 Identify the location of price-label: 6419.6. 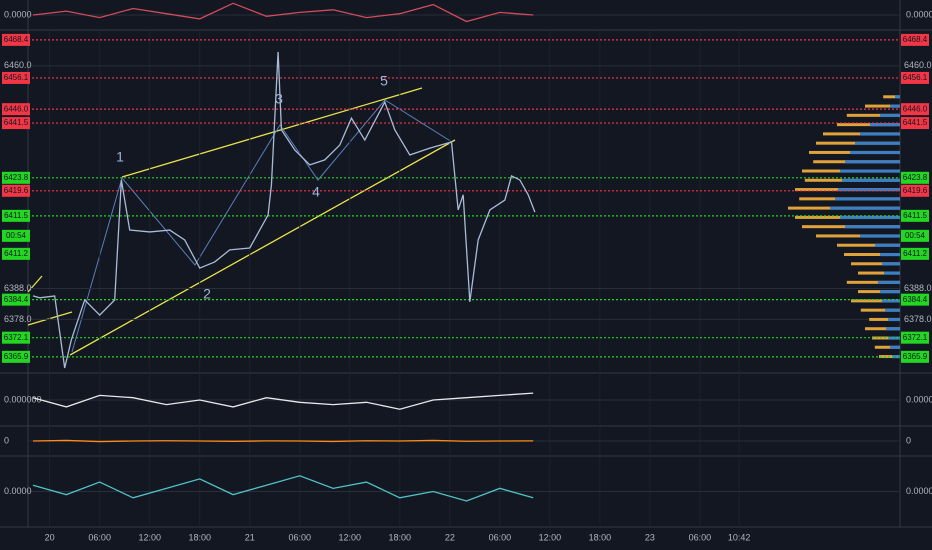
(16, 190).